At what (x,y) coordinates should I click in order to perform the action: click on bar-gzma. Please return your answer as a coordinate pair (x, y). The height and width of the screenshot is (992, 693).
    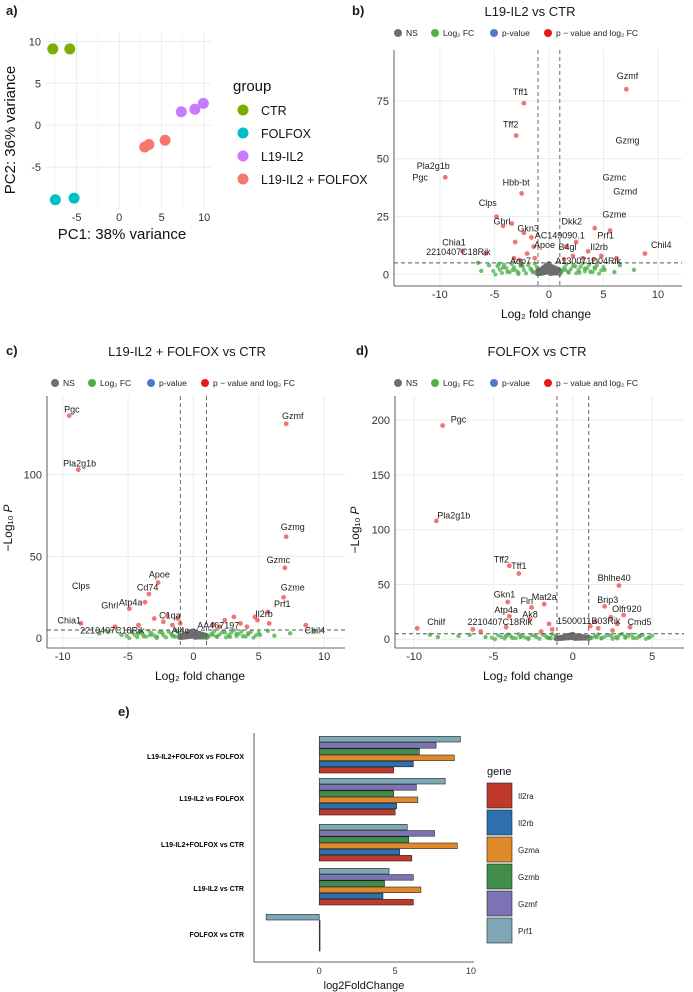
    Looking at the image, I should click on (386, 757).